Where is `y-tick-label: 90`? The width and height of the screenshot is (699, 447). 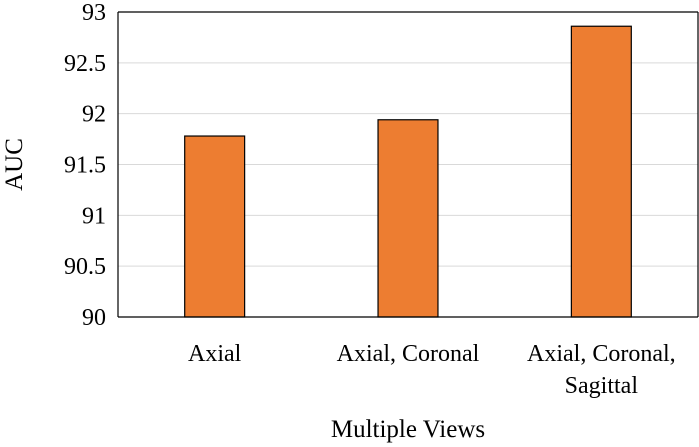
y-tick-label: 90 is located at coordinates (94, 318).